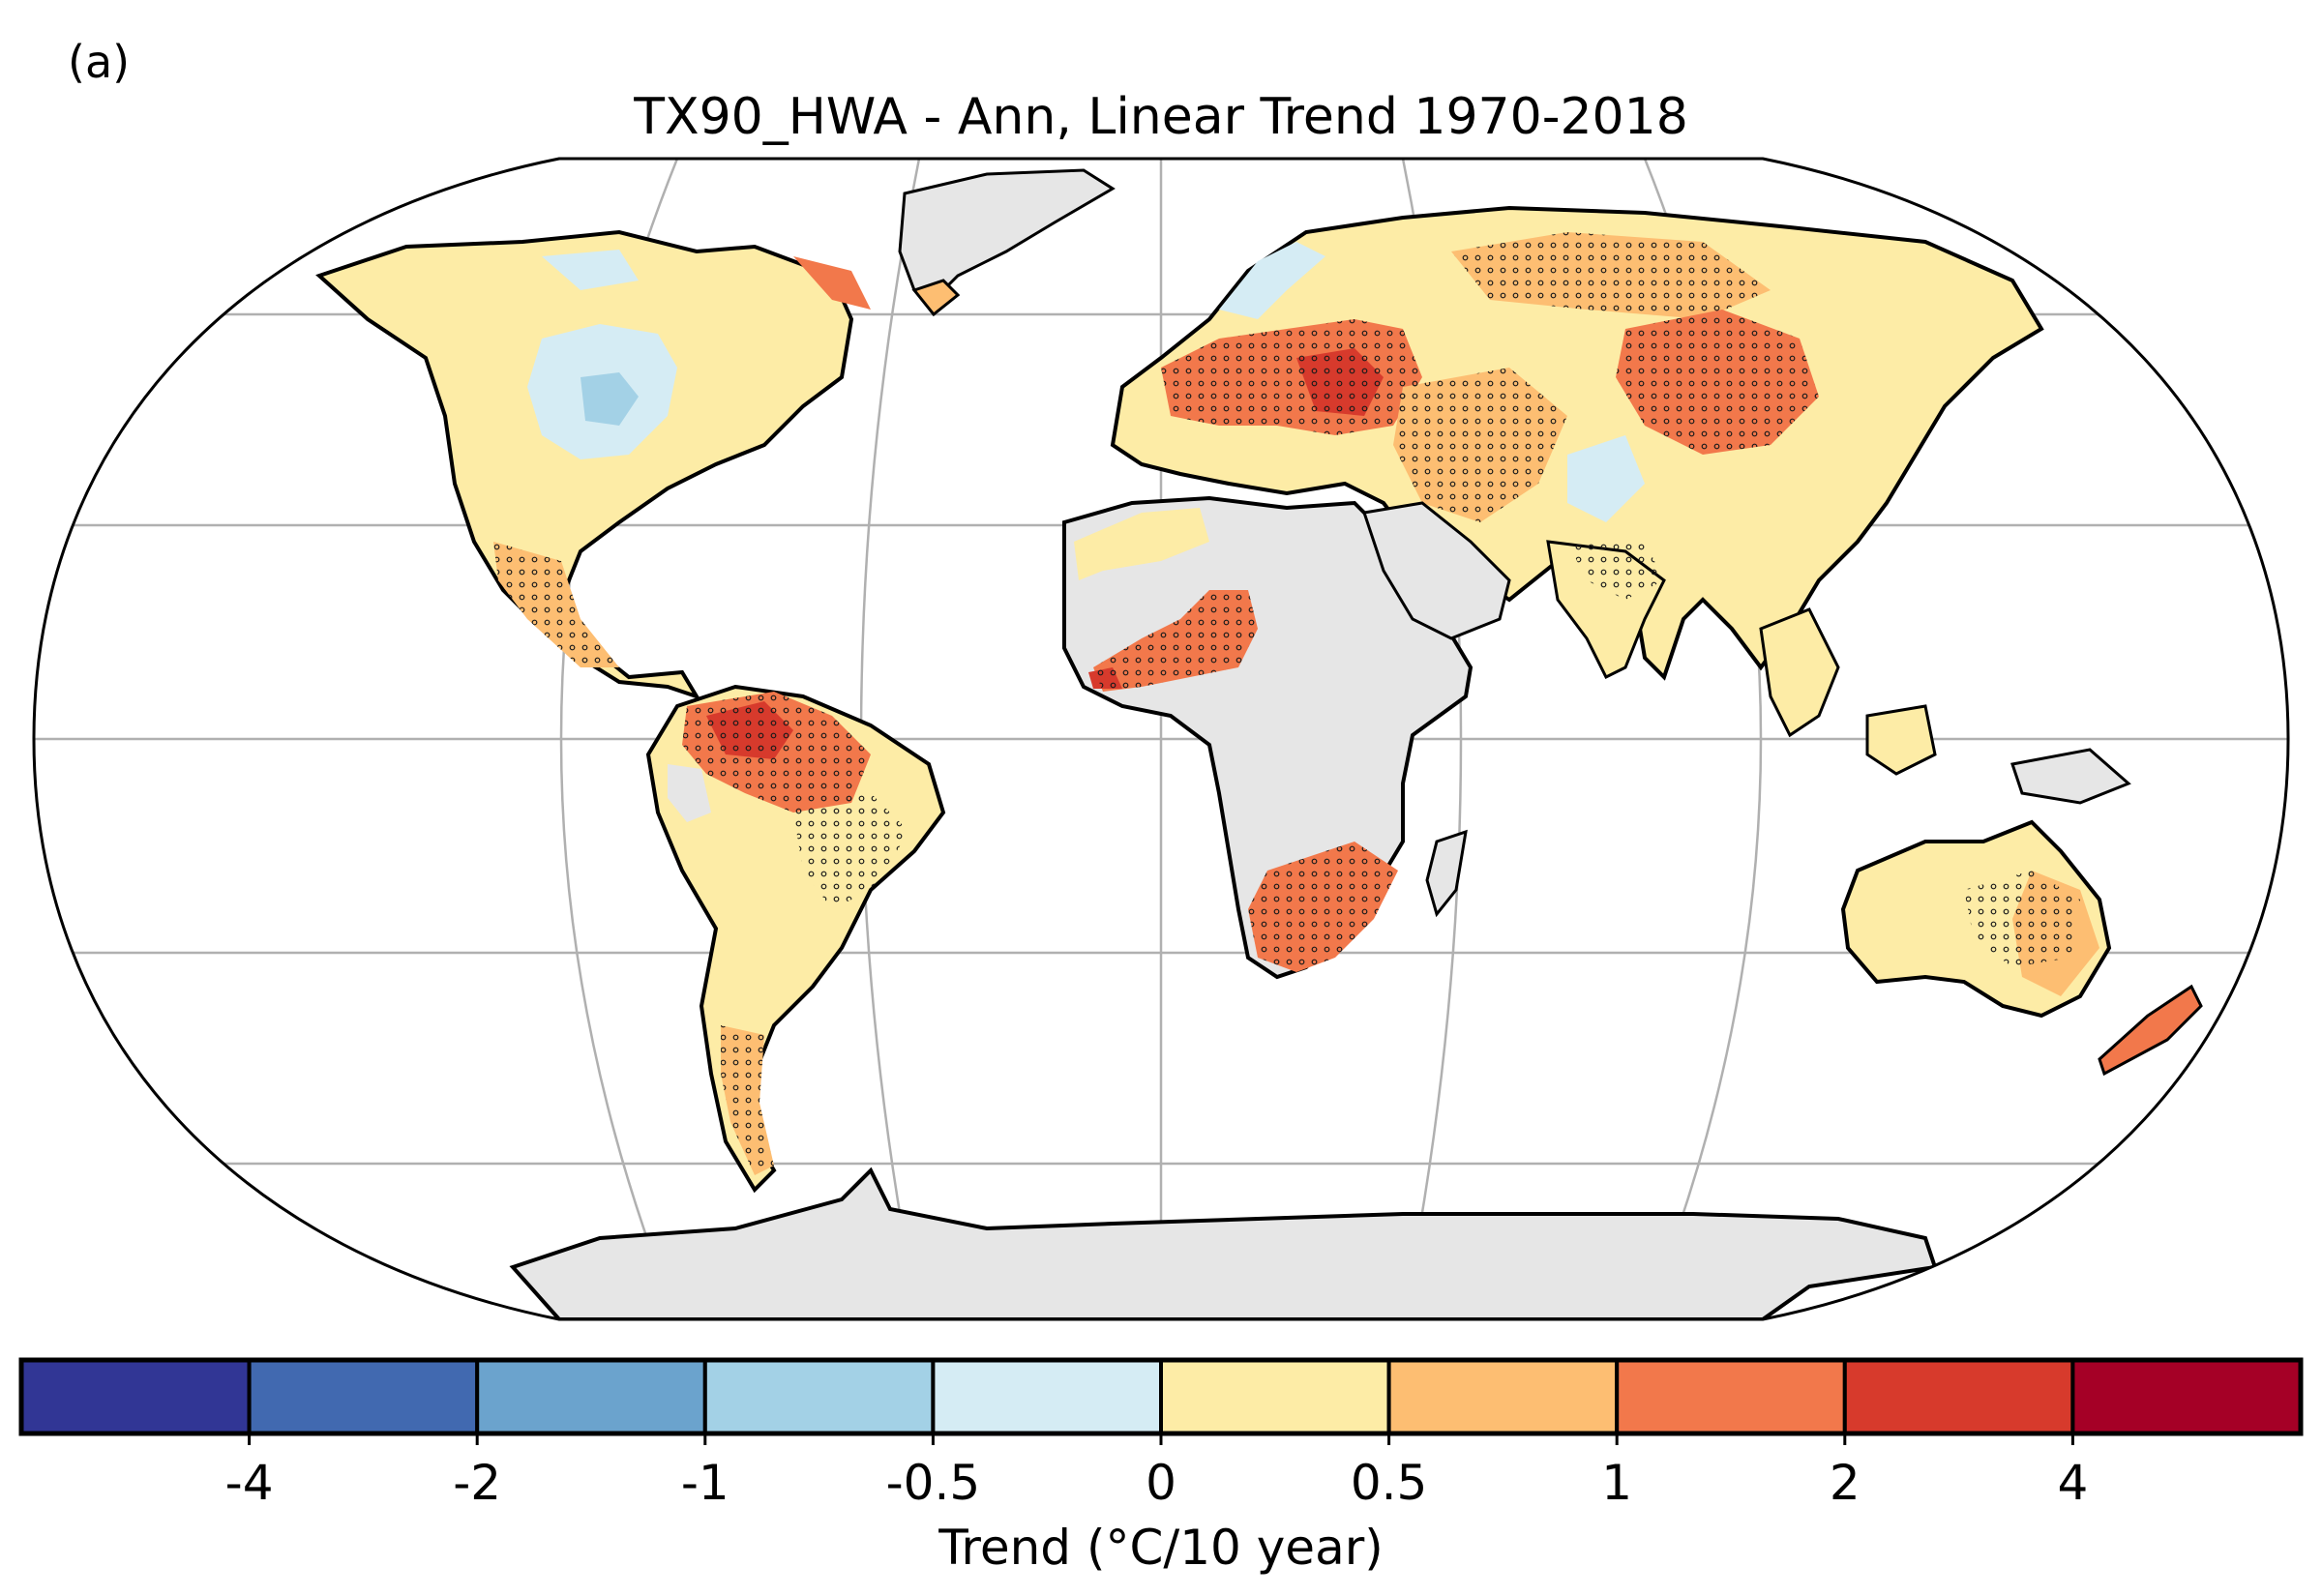 Image resolution: width=2322 pixels, height=1596 pixels. Describe the element at coordinates (99, 62) in the screenshot. I see `panel-label: (a)` at that location.